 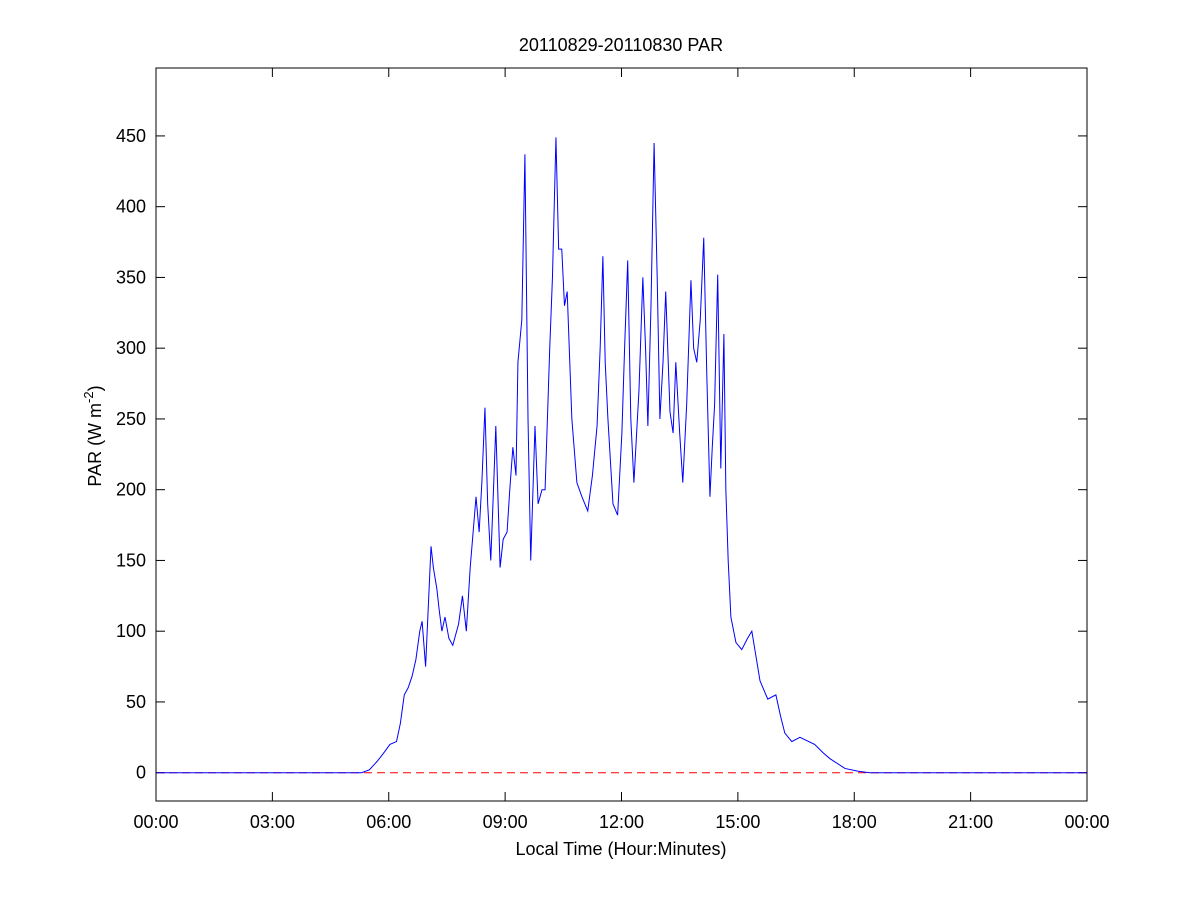 What do you see at coordinates (131, 348) in the screenshot?
I see `y-tick-label: 300` at bounding box center [131, 348].